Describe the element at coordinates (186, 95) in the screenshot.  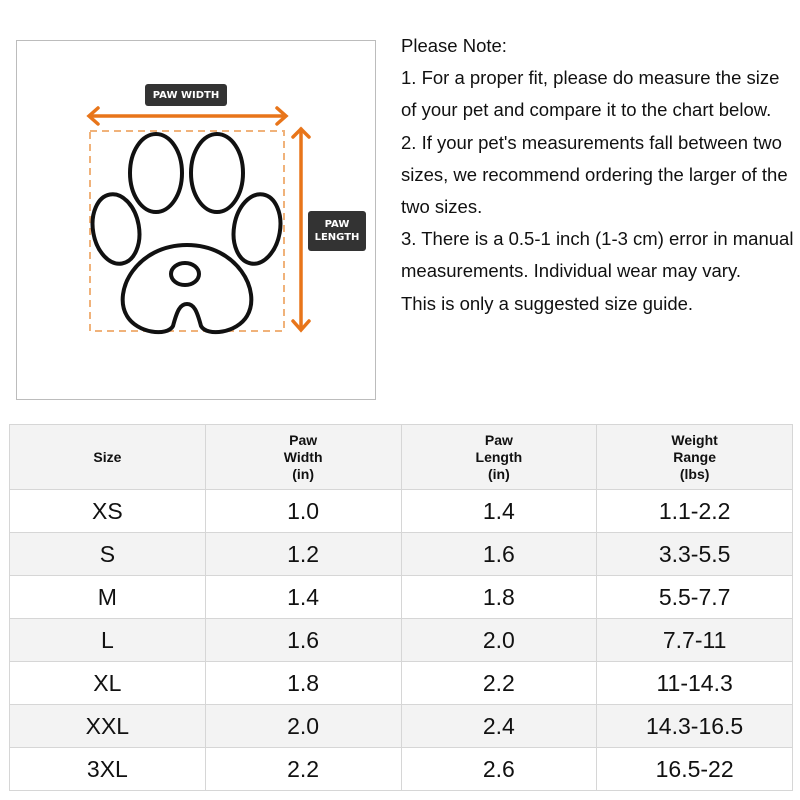
I see `paw-width-label: PAW WIDTH` at that location.